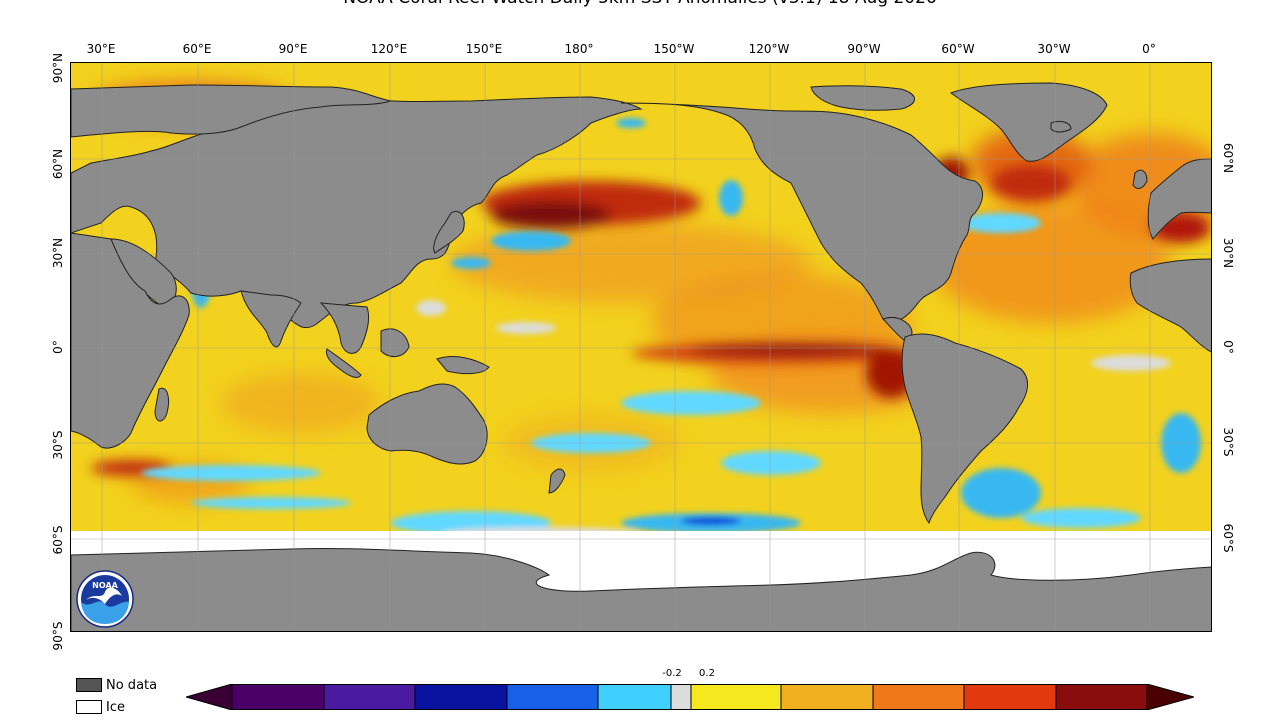 The width and height of the screenshot is (1280, 720). Describe the element at coordinates (58, 253) in the screenshot. I see `lat-tick-left: 30°N` at that location.